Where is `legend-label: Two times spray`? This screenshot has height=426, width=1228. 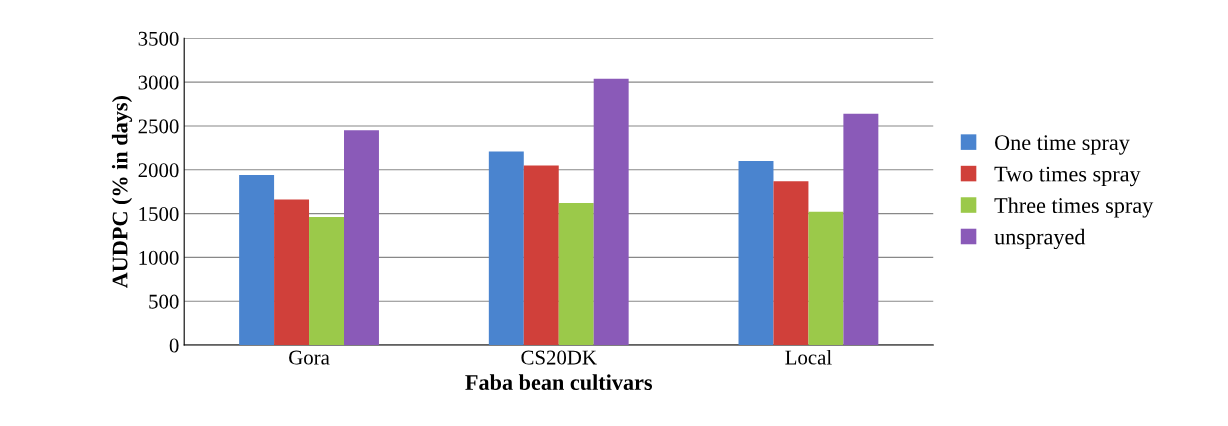 legend-label: Two times spray is located at coordinates (1067, 176).